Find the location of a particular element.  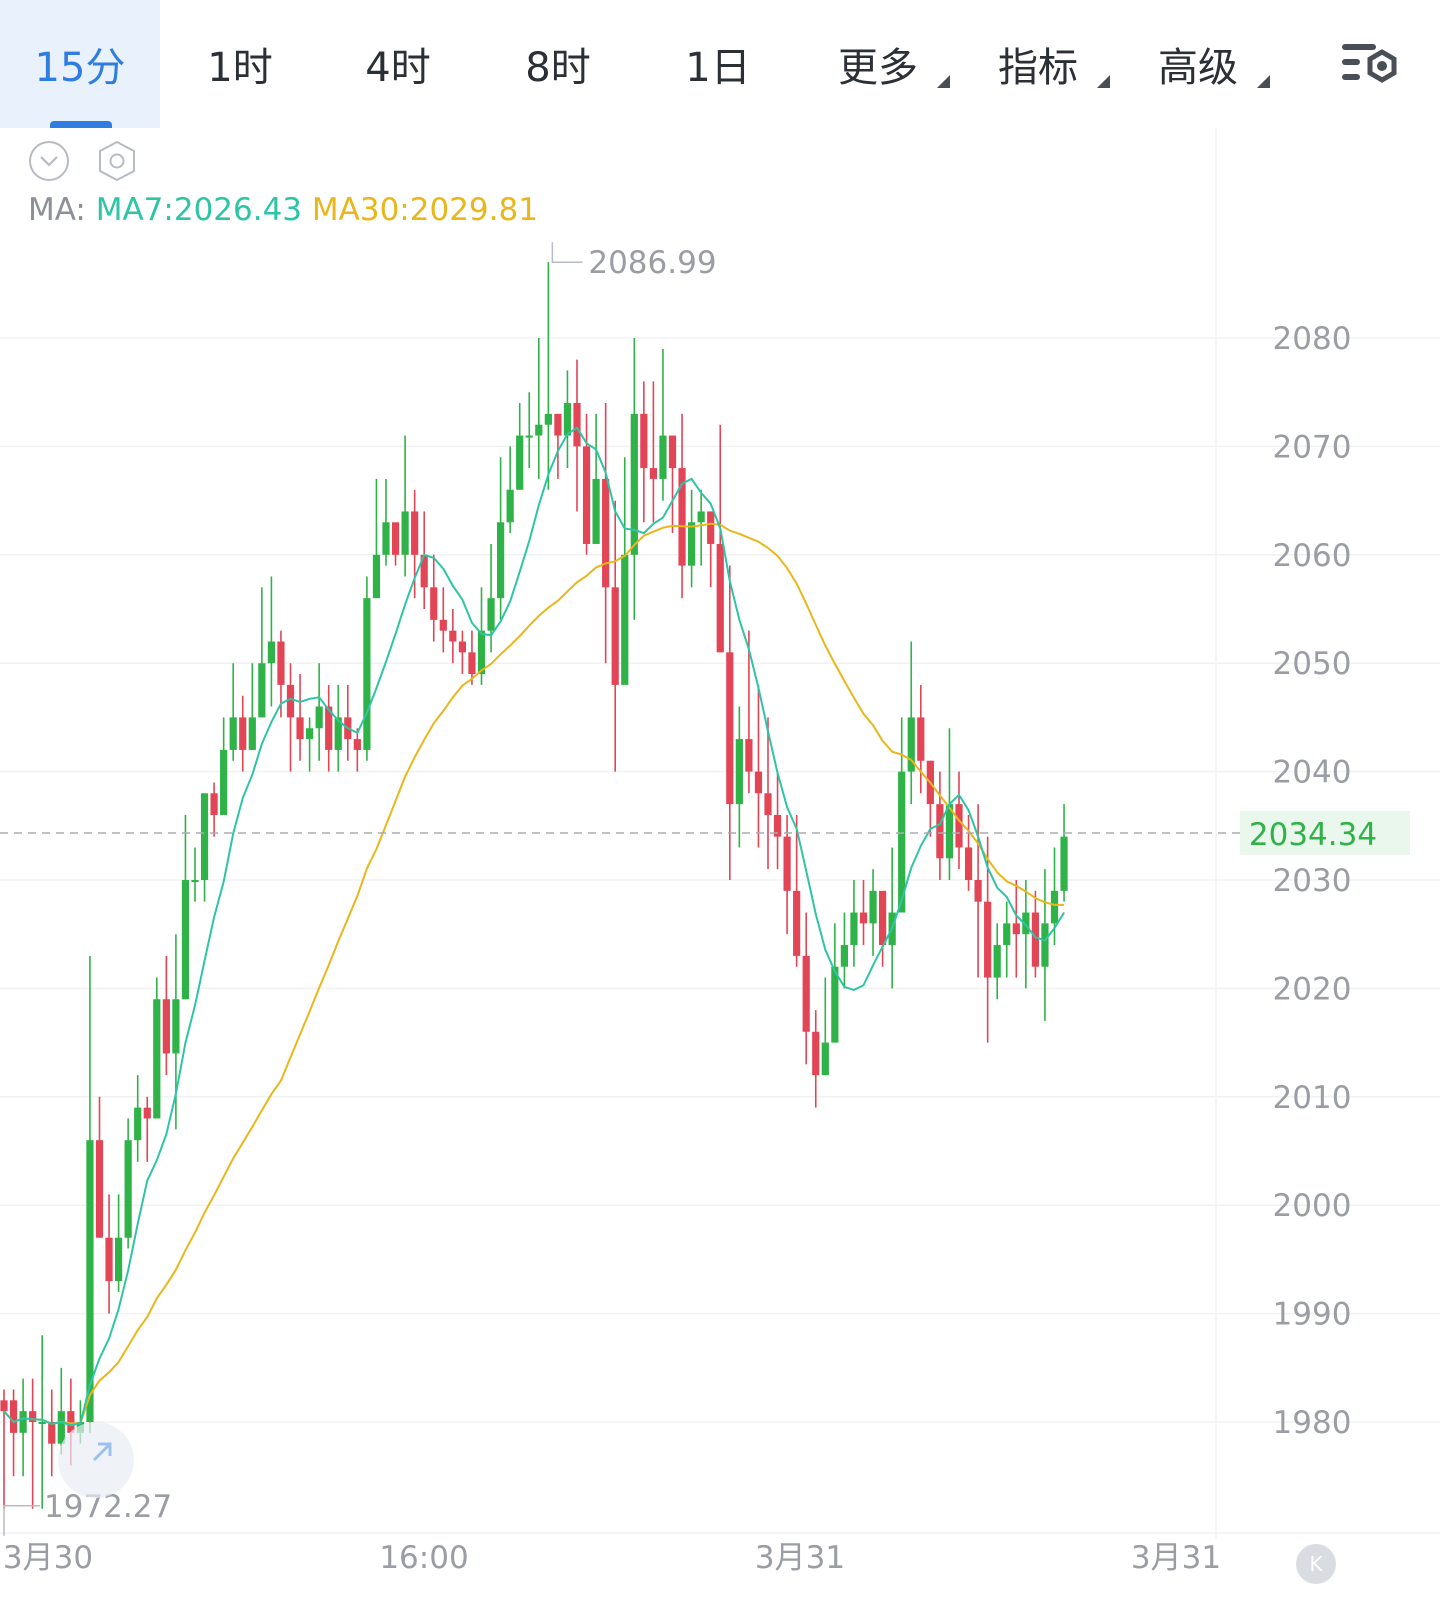

x-tick-label: 16:00 is located at coordinates (423, 1558).